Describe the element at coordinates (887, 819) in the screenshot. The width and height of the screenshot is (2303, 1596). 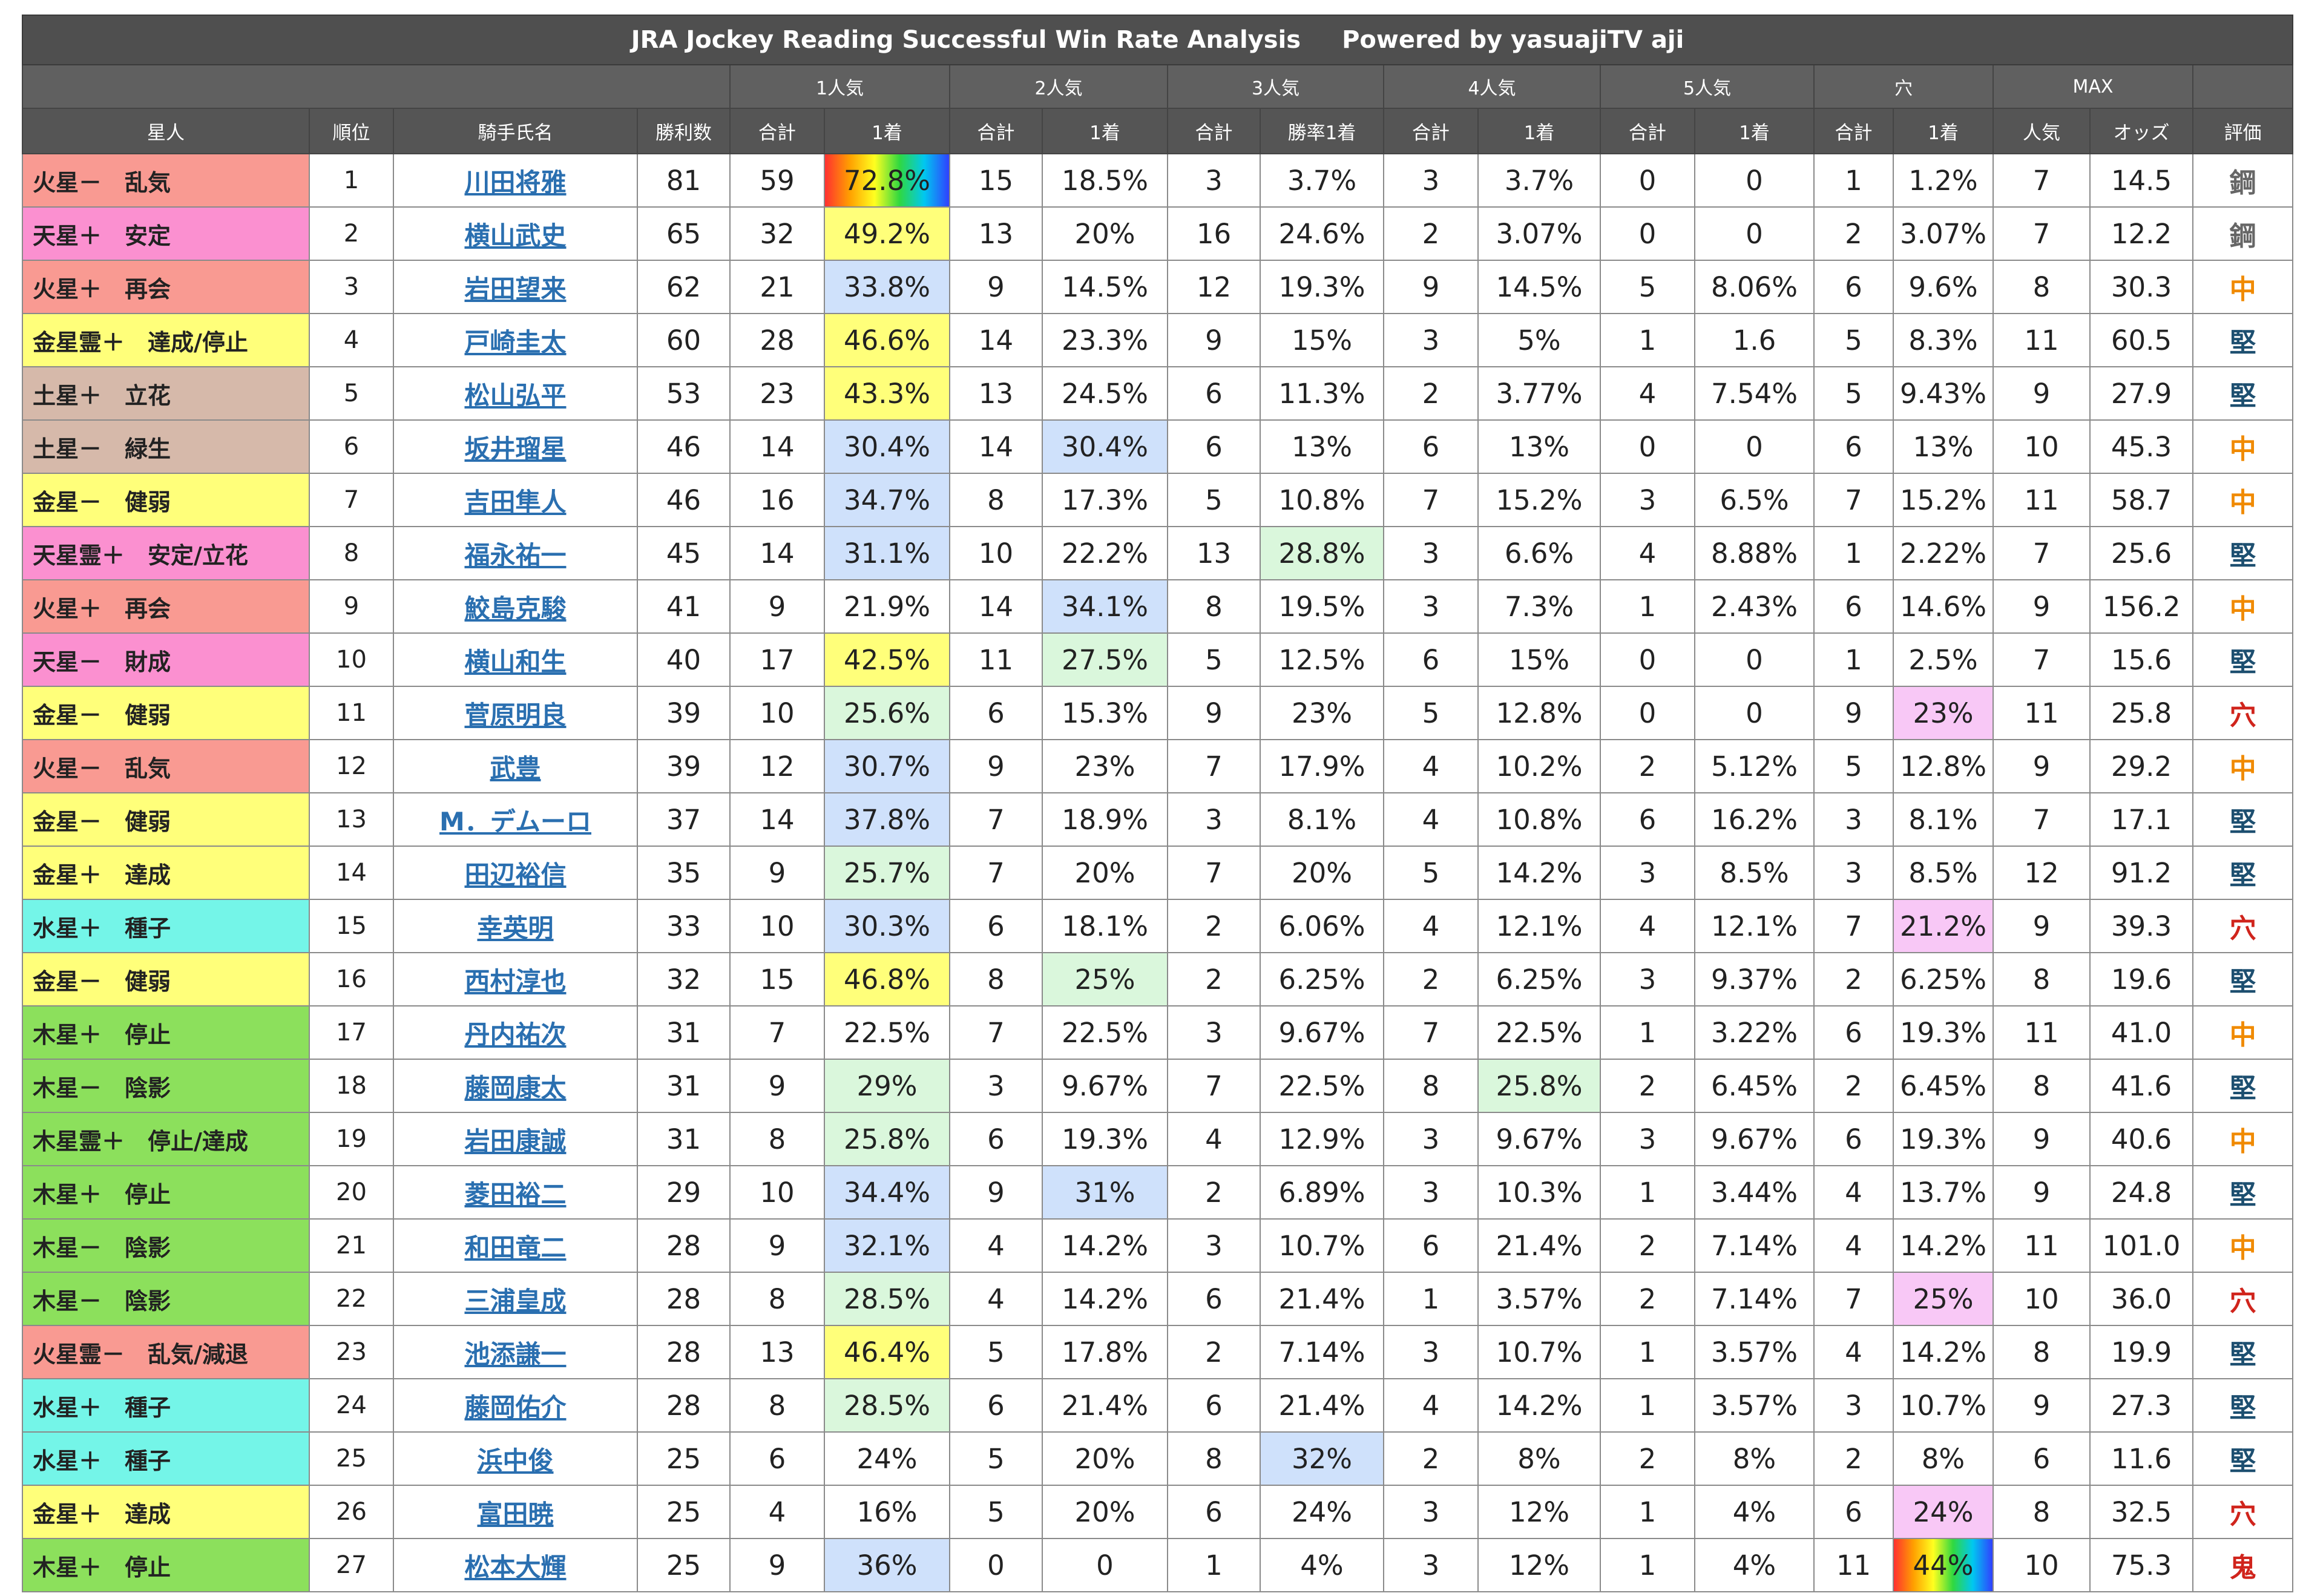
I see `stat-cell: 37.8%` at that location.